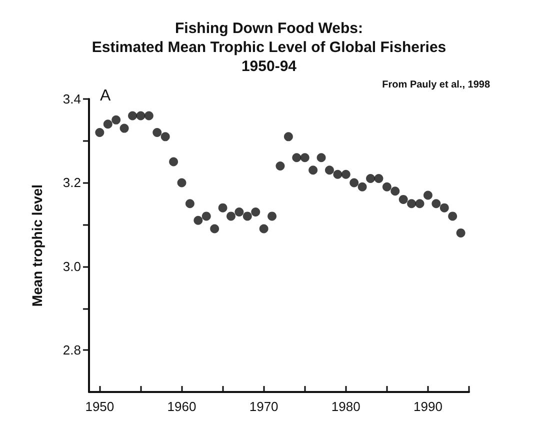 Image resolution: width=538 pixels, height=421 pixels. What do you see at coordinates (181, 406) in the screenshot?
I see `x-tick-label: 1960` at bounding box center [181, 406].